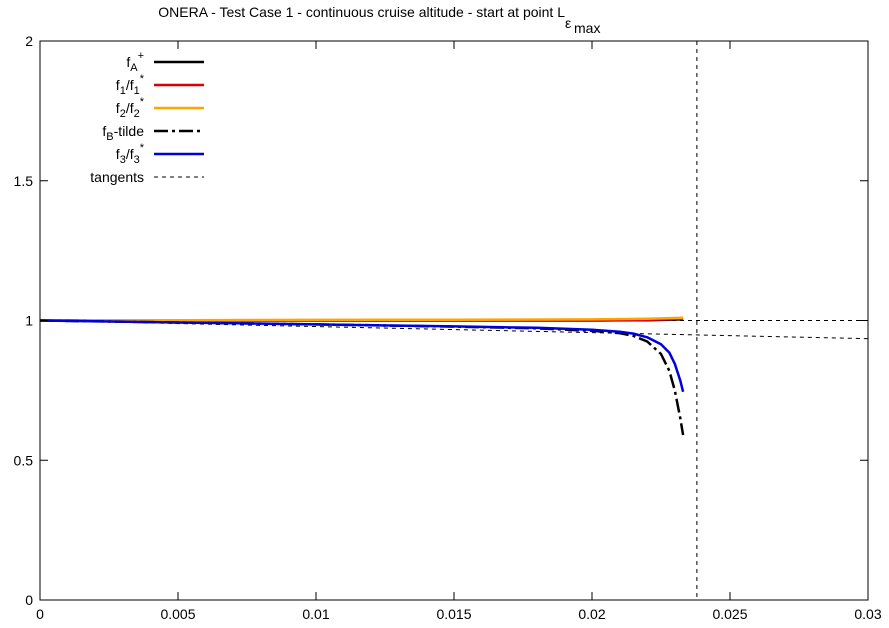  What do you see at coordinates (24, 181) in the screenshot?
I see `y-tick-label: 1.5` at bounding box center [24, 181].